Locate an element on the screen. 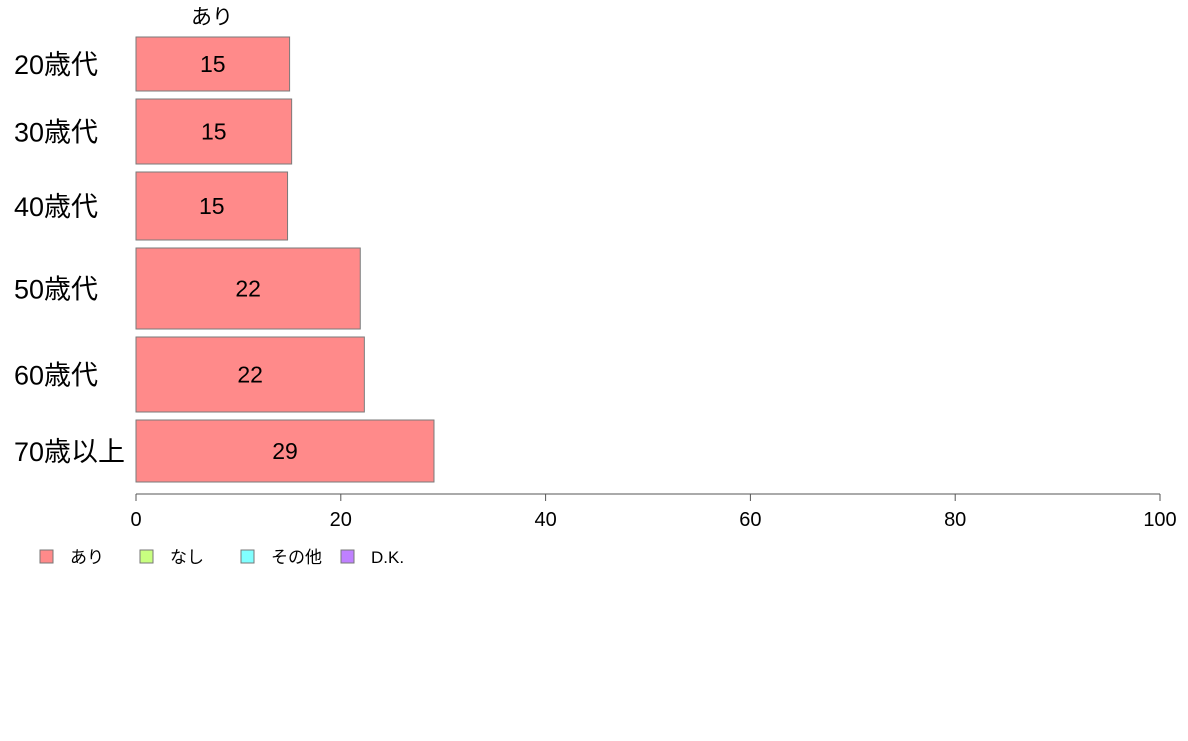 The height and width of the screenshot is (741, 1188). category-label: 60歳代 is located at coordinates (56, 376).